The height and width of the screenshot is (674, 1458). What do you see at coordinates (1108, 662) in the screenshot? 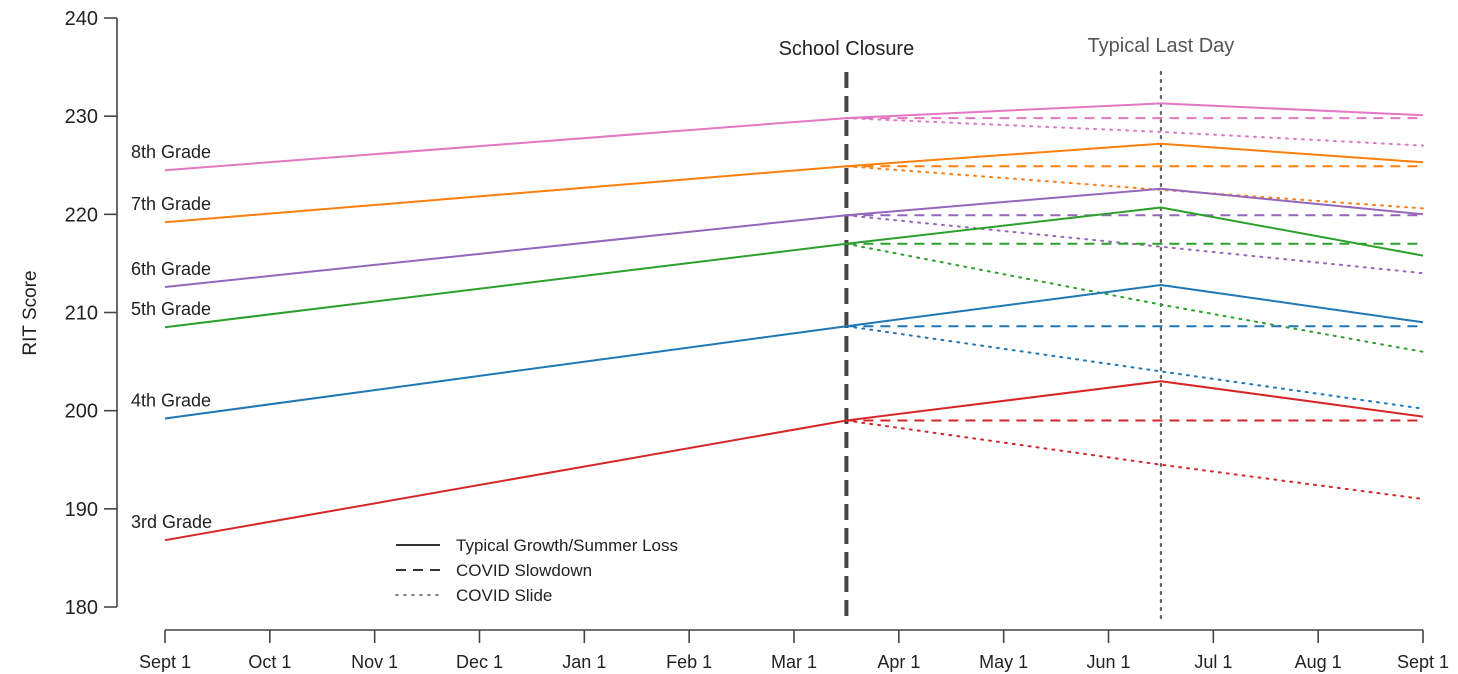
I see `x-tick-label-9: Jun 1` at bounding box center [1108, 662].